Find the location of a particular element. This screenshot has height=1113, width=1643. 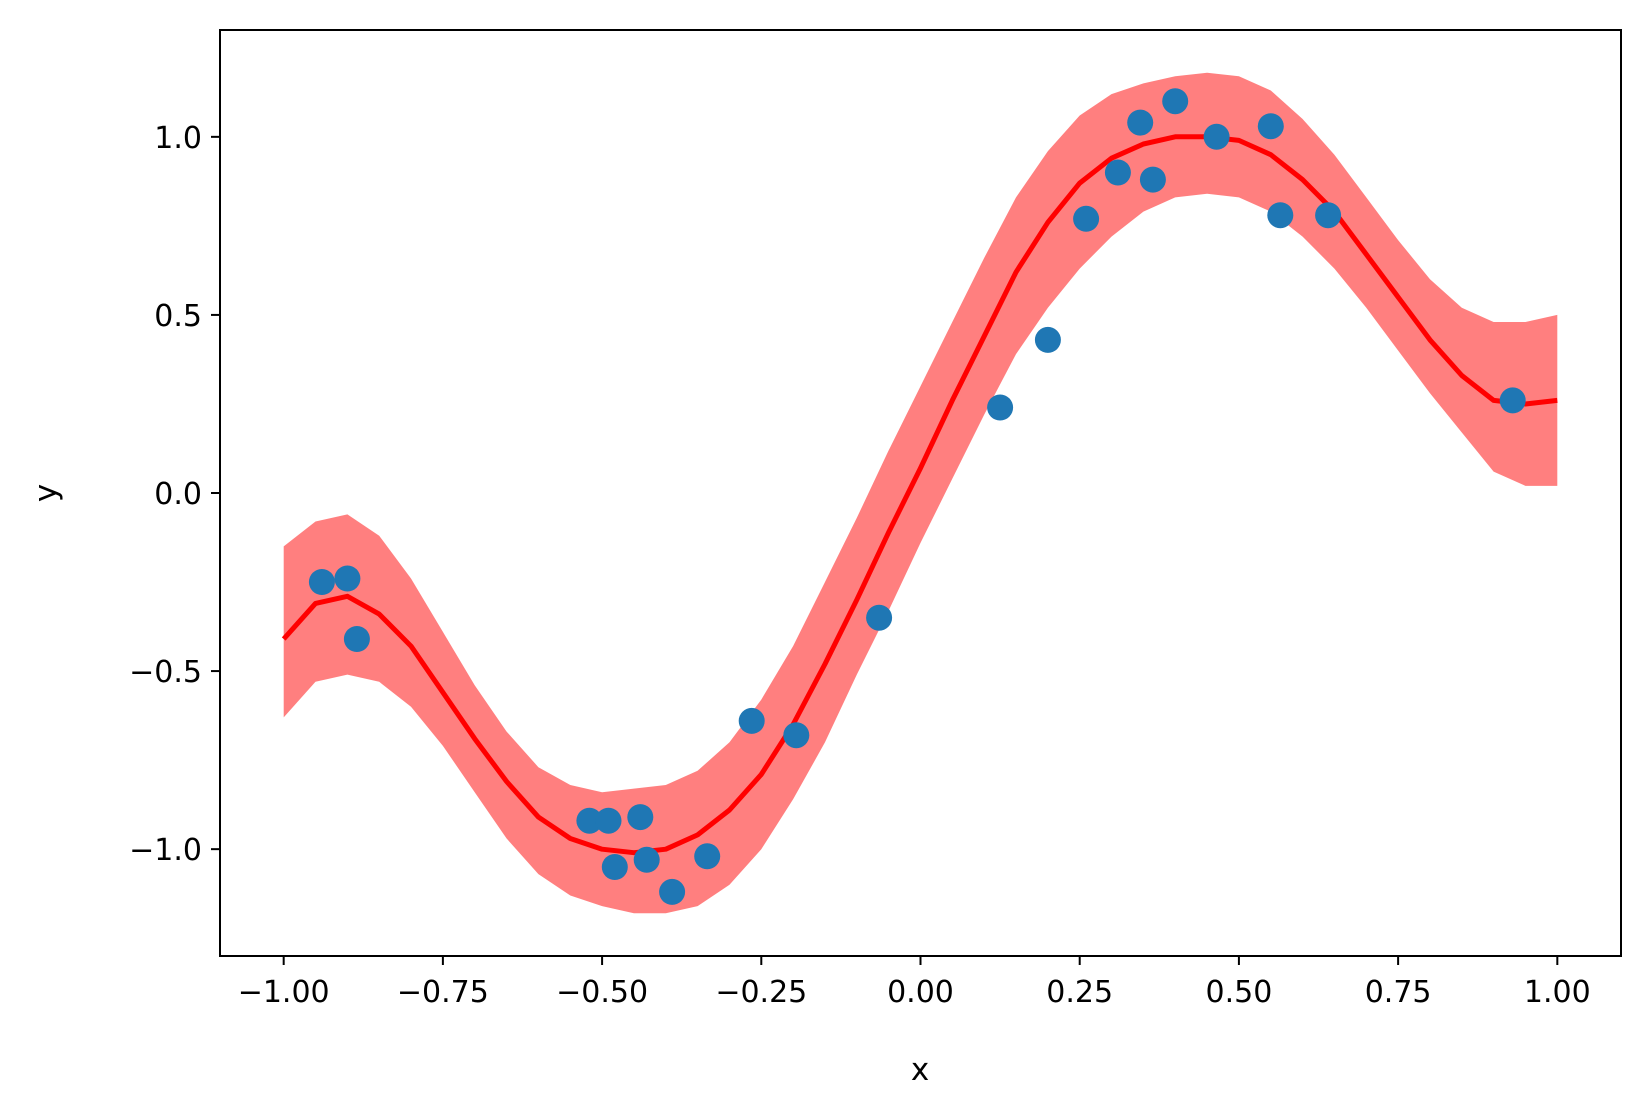

y-axis-label: y is located at coordinates (46, 493).